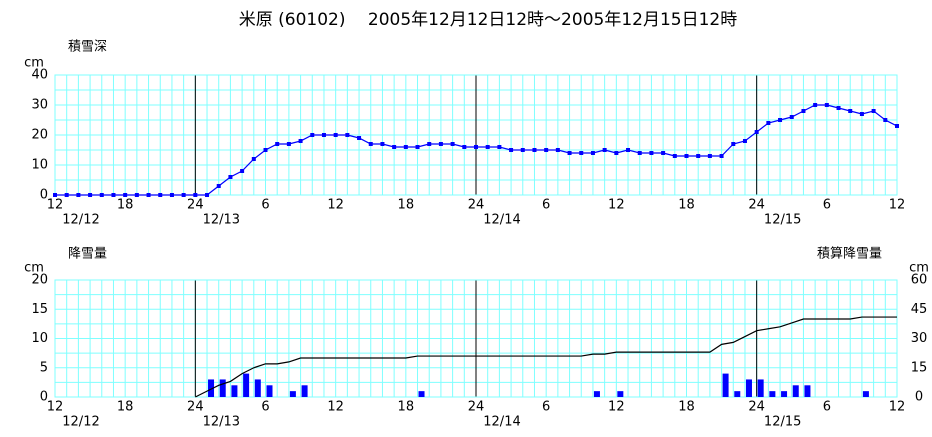  I want to click on chart-title: 米原 (60102) 2005年12月12日12時～2005年12月15日12時, so click(488, 20).